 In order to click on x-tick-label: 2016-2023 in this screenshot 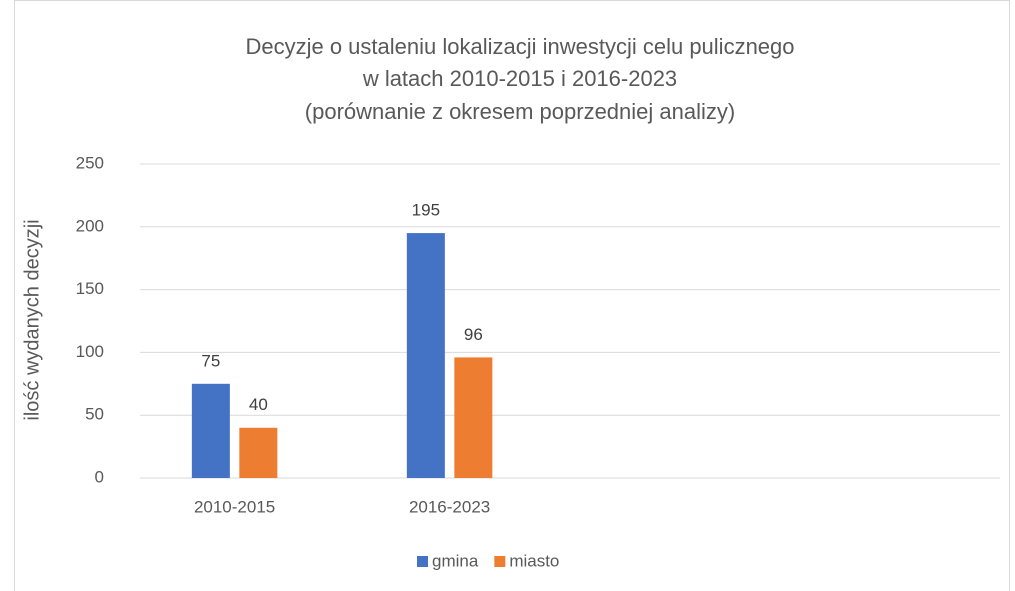, I will do `click(449, 506)`.